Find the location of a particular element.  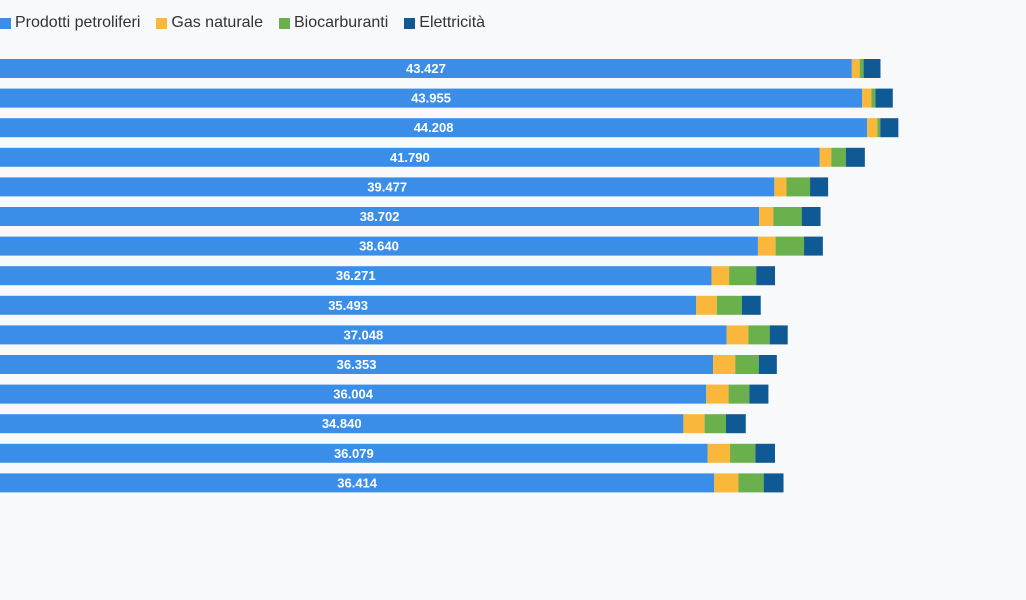

data-label-1: 43.427 is located at coordinates (426, 68).